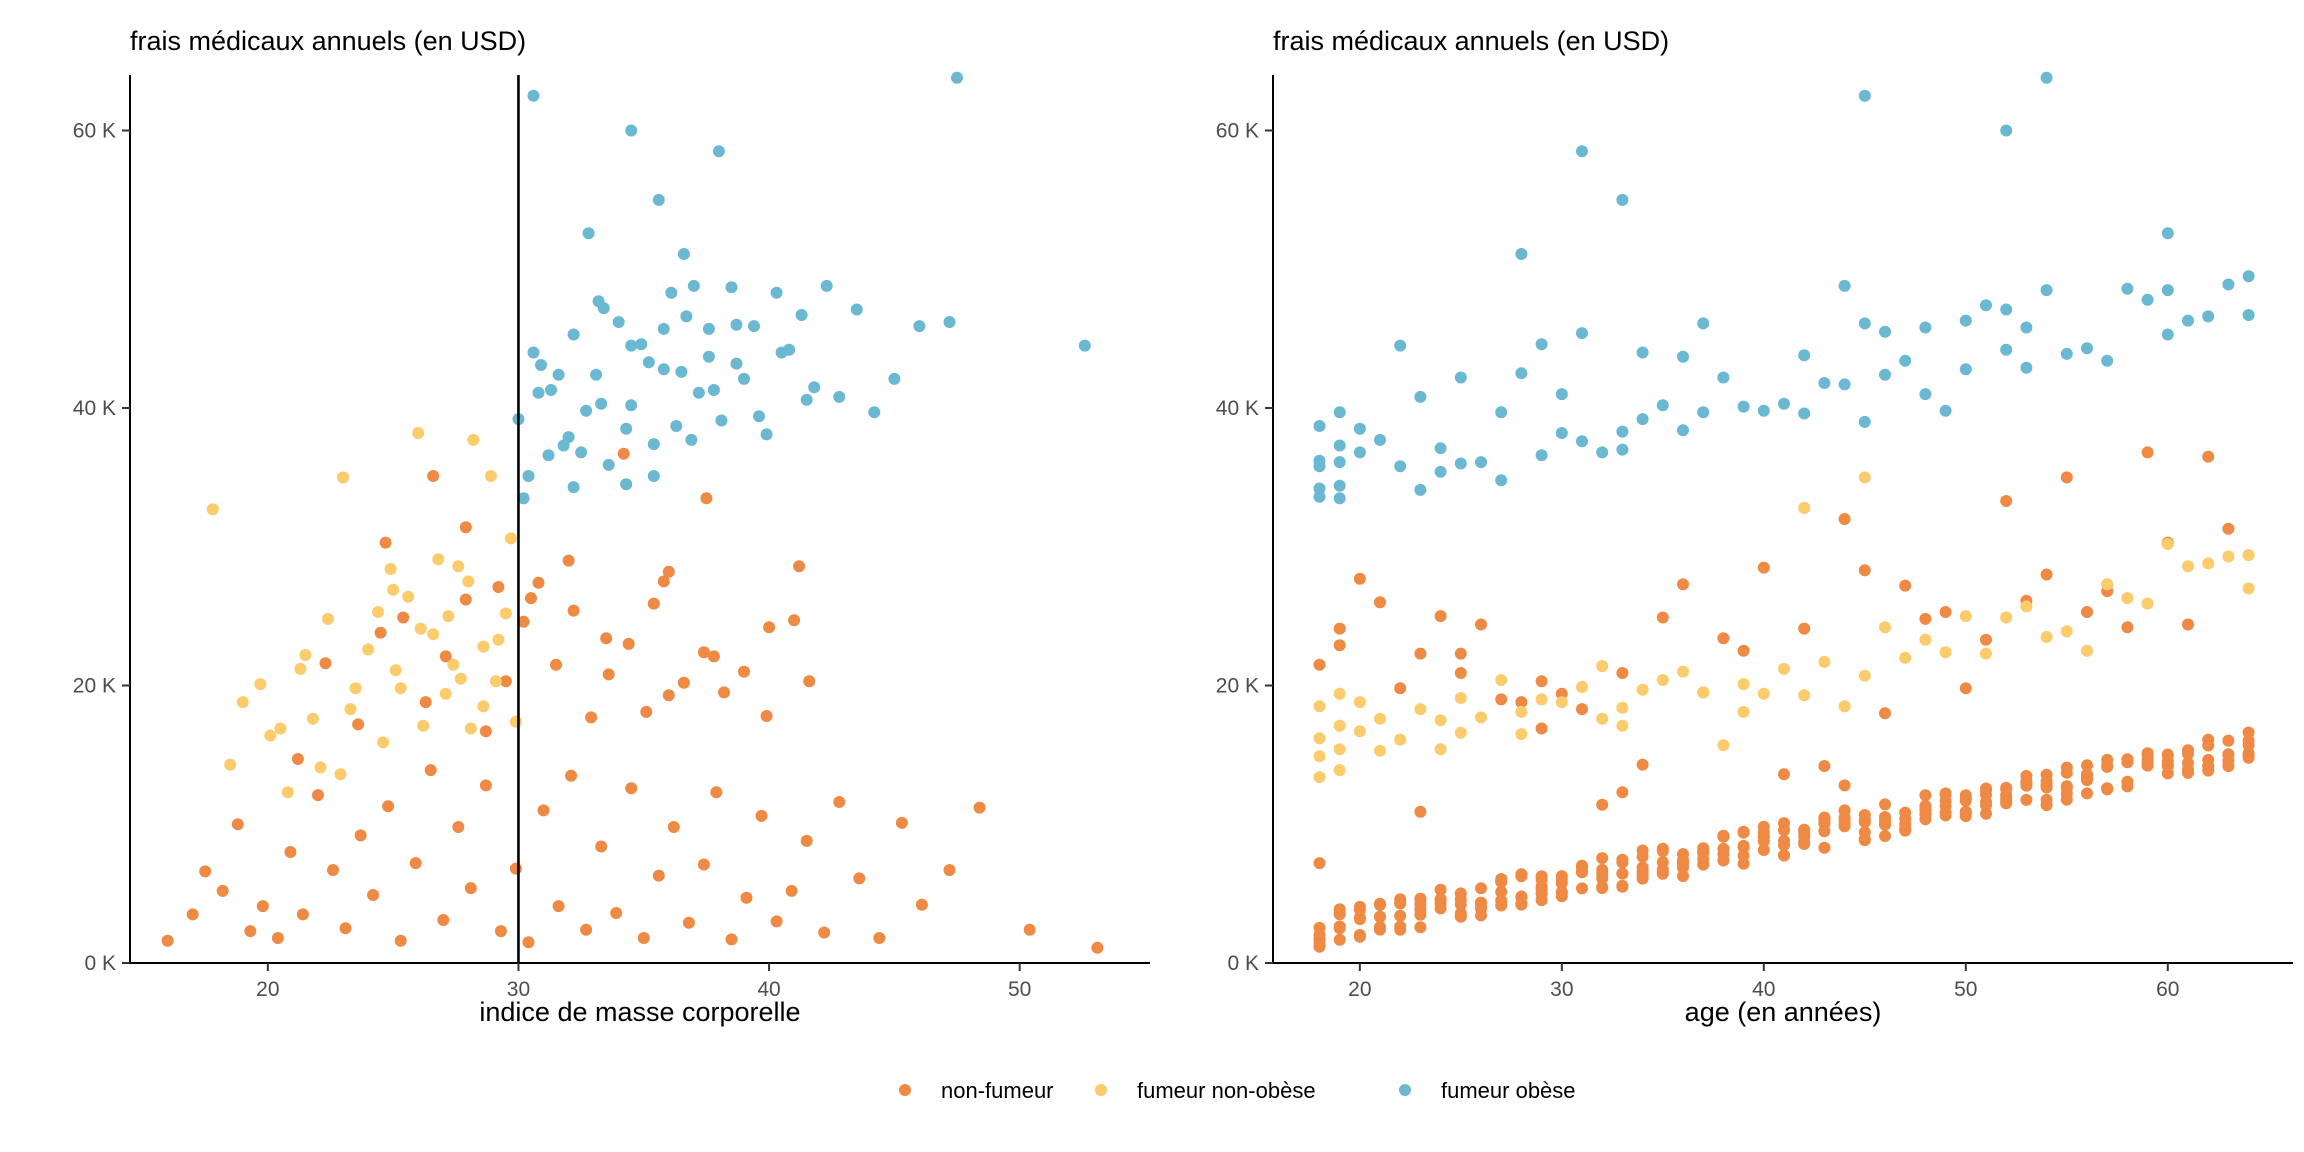  Describe the element at coordinates (94, 686) in the screenshot. I see `y-tick-label: 20 K` at that location.